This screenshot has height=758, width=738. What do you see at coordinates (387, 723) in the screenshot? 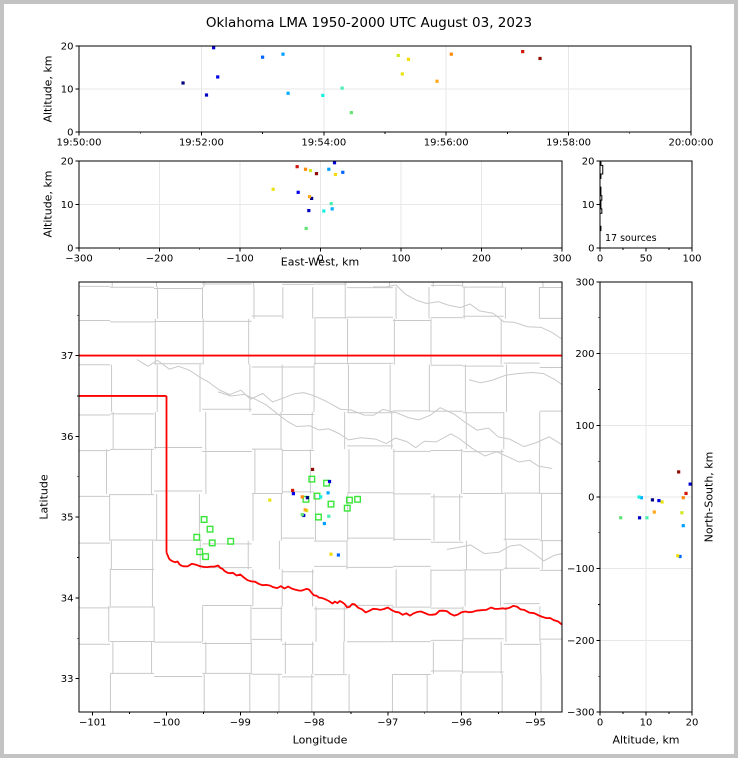
I see `x-tick-label: −97` at bounding box center [387, 723].